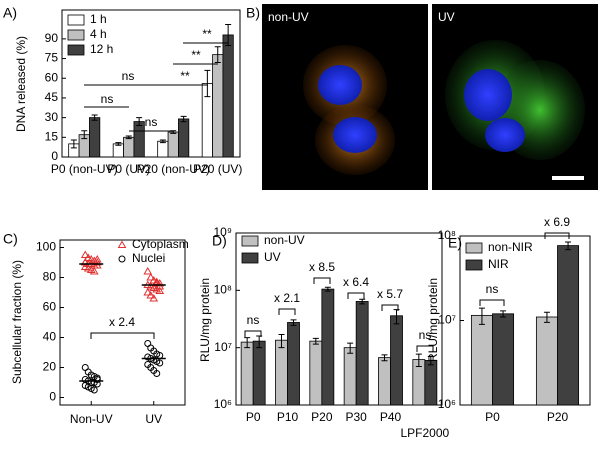  I want to click on annotation: x 2.1, so click(287, 298).